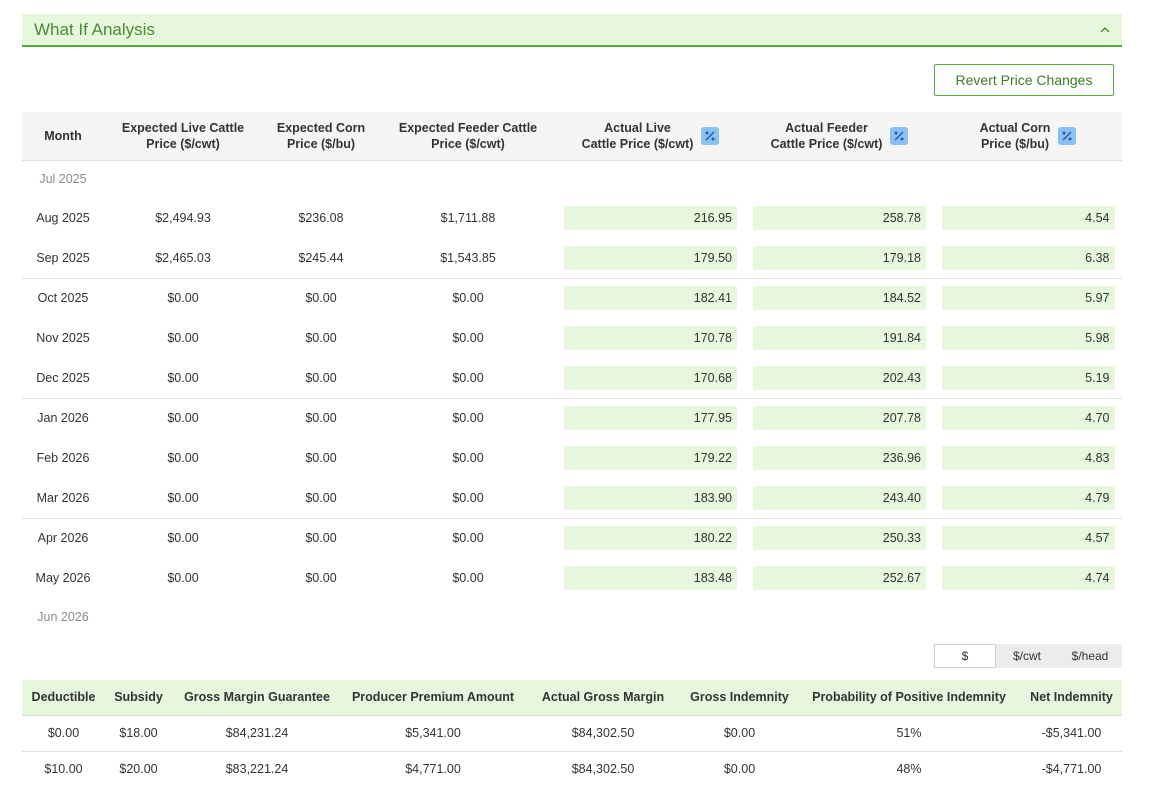 This screenshot has width=1156, height=786. What do you see at coordinates (138, 733) in the screenshot?
I see `subsidy-cell: $18.00` at bounding box center [138, 733].